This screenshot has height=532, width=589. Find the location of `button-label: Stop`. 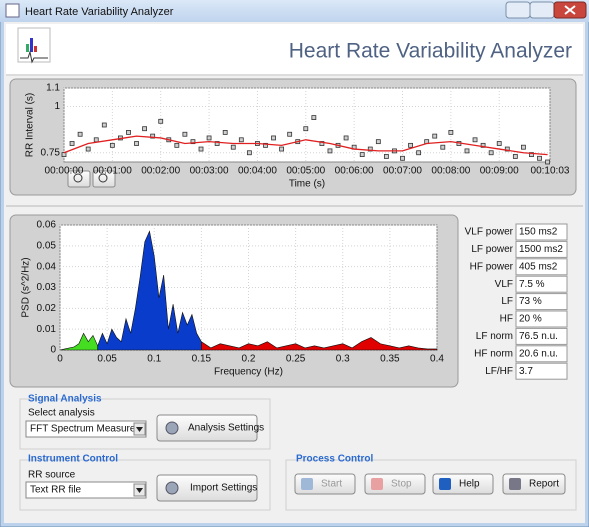

button-label: Stop is located at coordinates (401, 484).